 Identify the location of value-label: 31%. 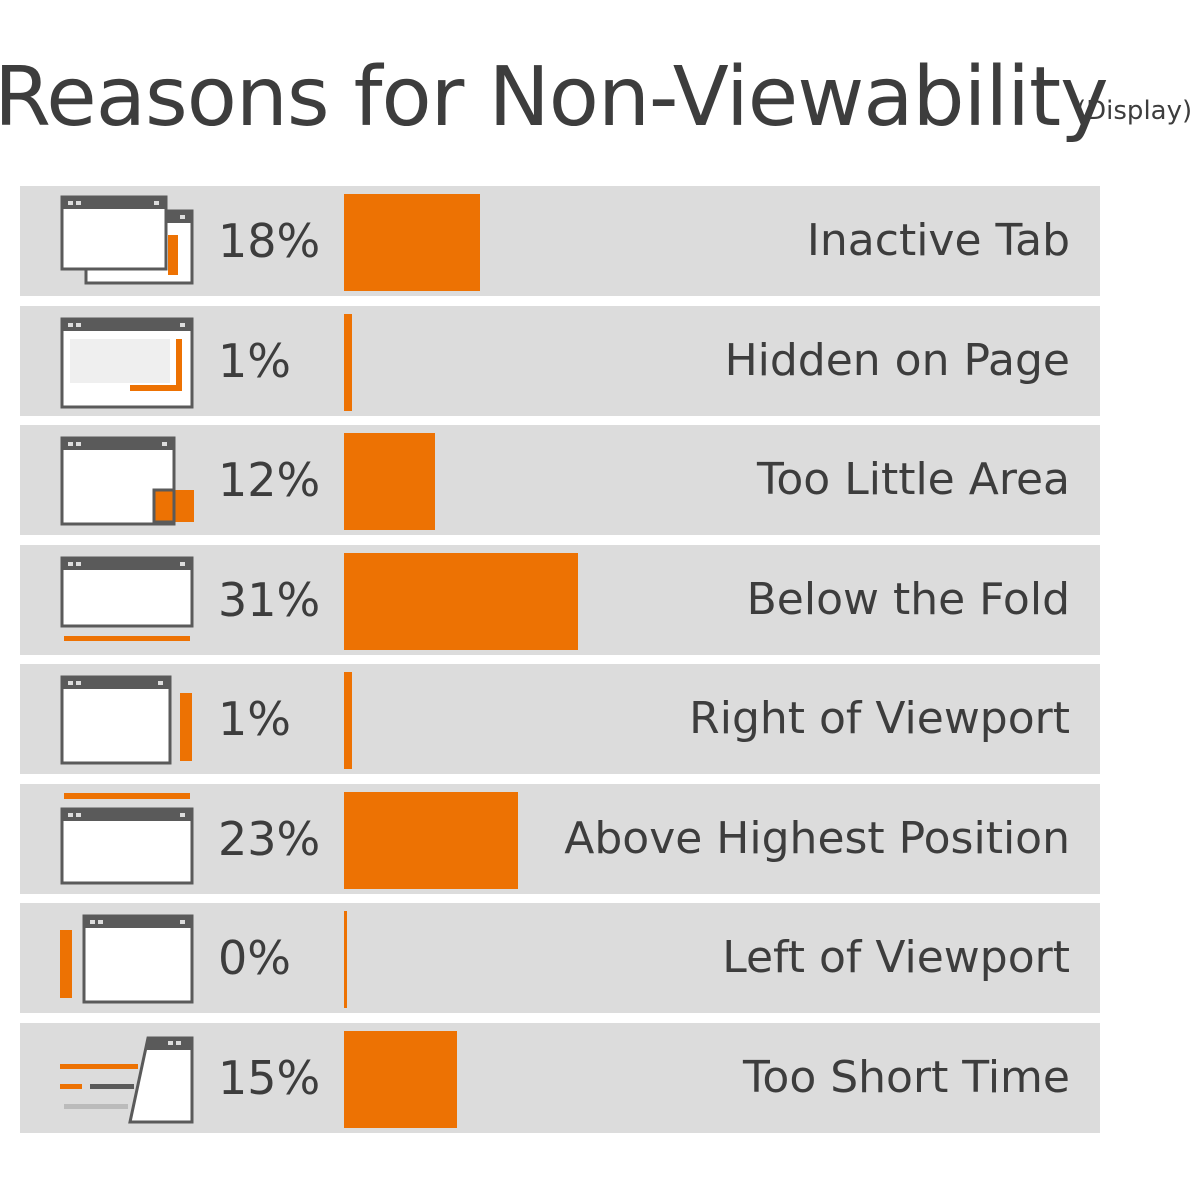
(269, 600).